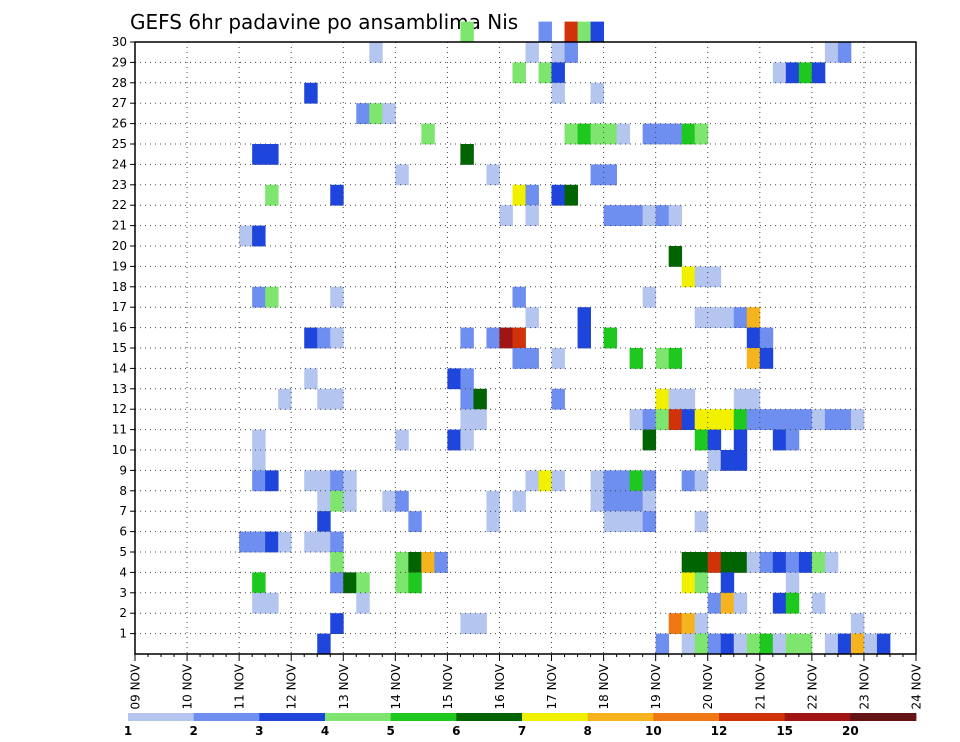 This screenshot has width=960, height=742. What do you see at coordinates (864, 686) in the screenshot?
I see `x-tick-label: 23 NOV` at bounding box center [864, 686].